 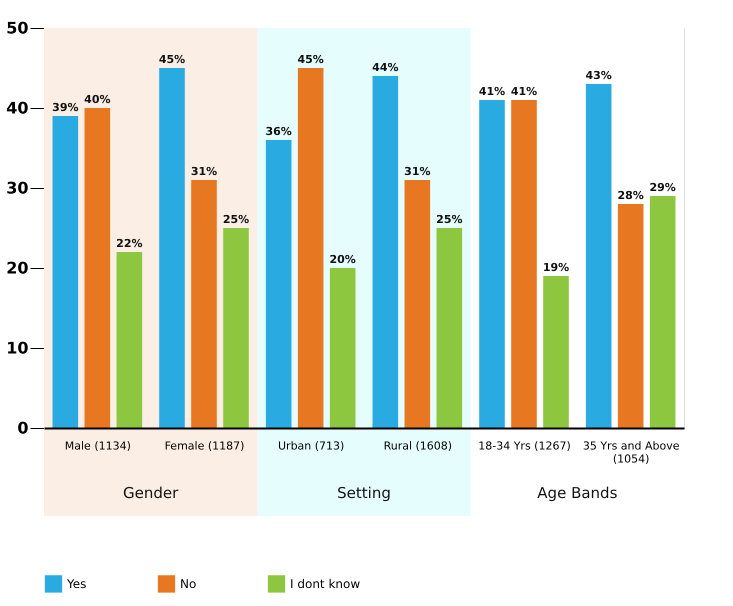 I want to click on y-tick-label: 10, so click(x=17, y=348).